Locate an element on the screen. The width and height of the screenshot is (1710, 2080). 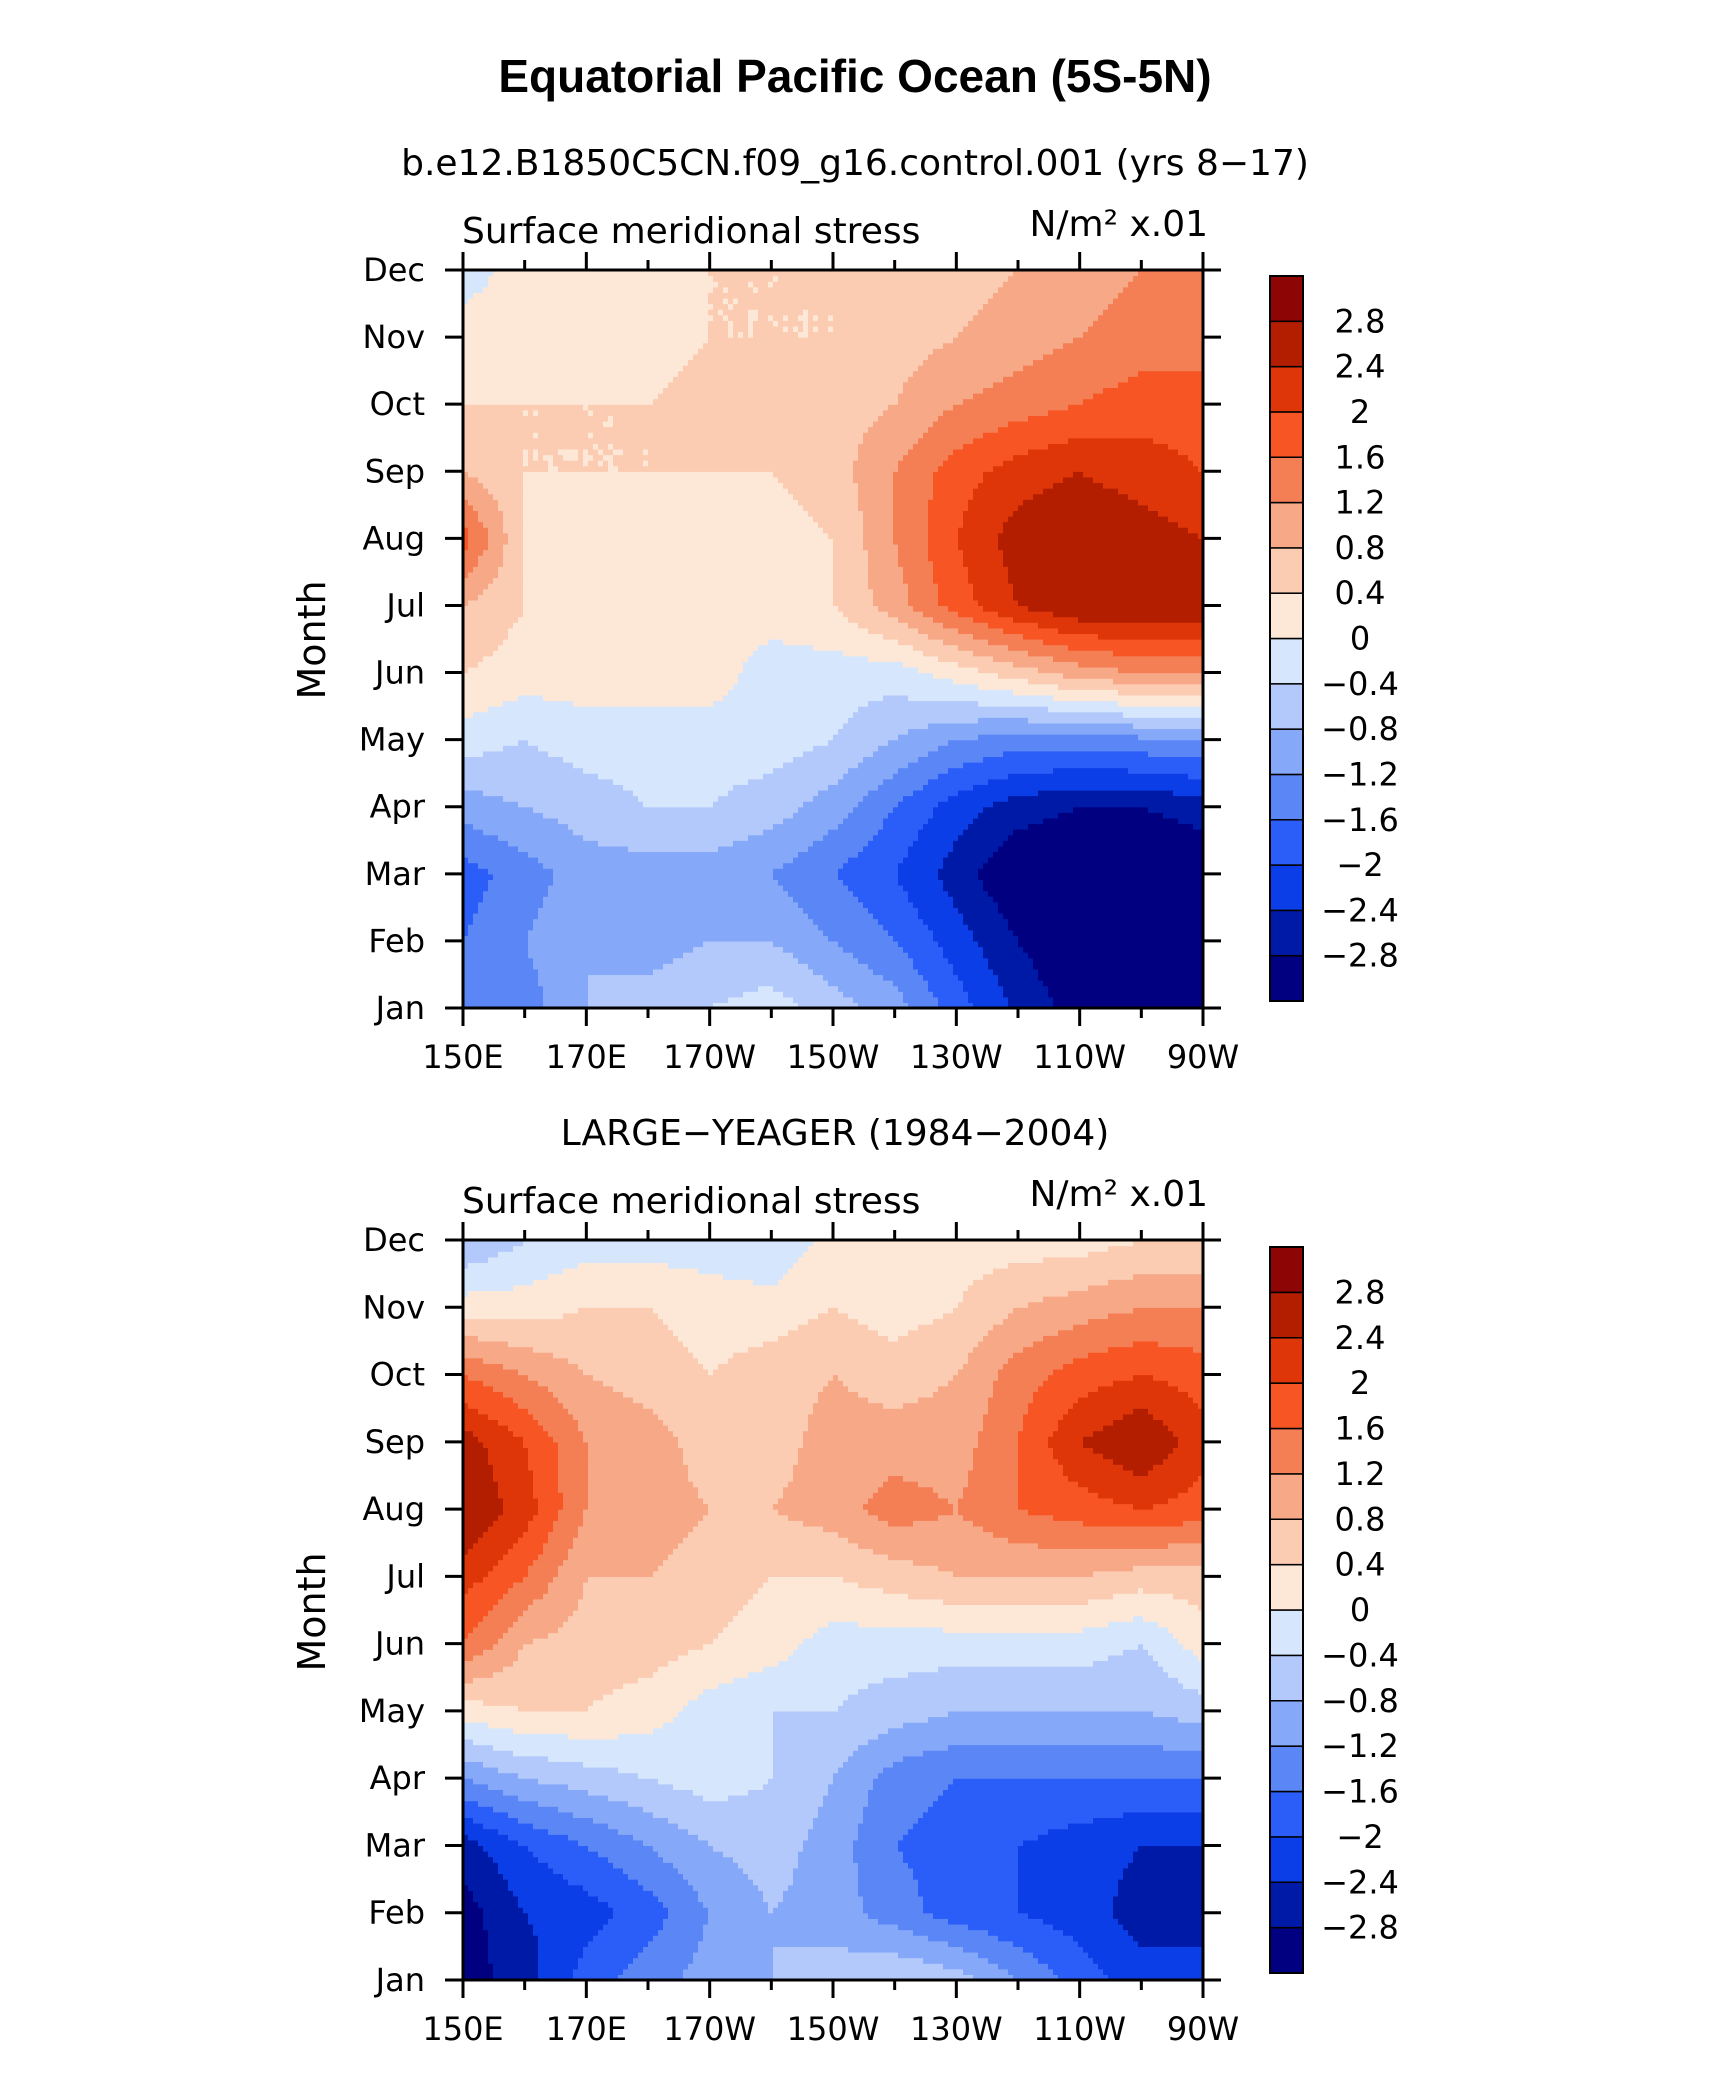
y-tick-label: Jun is located at coordinates (399, 1644).